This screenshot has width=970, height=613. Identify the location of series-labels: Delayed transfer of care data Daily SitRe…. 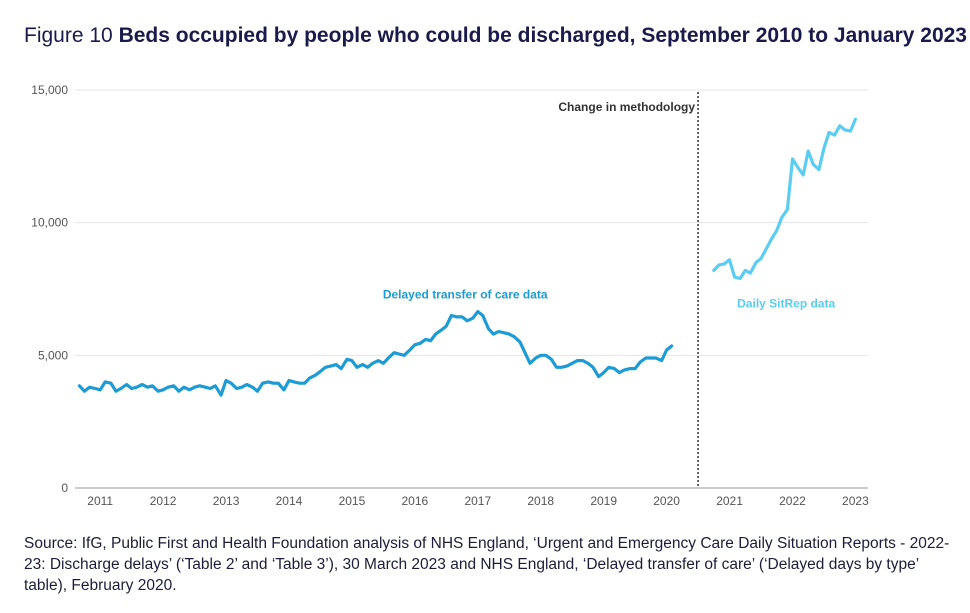
(609, 298).